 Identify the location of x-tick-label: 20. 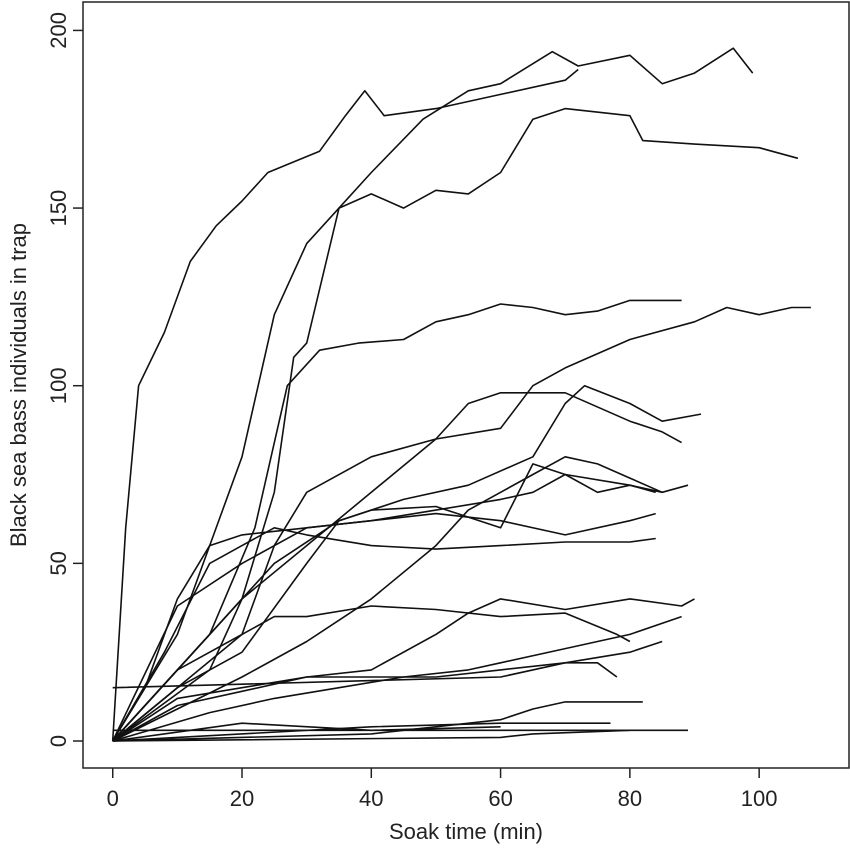
(242, 798).